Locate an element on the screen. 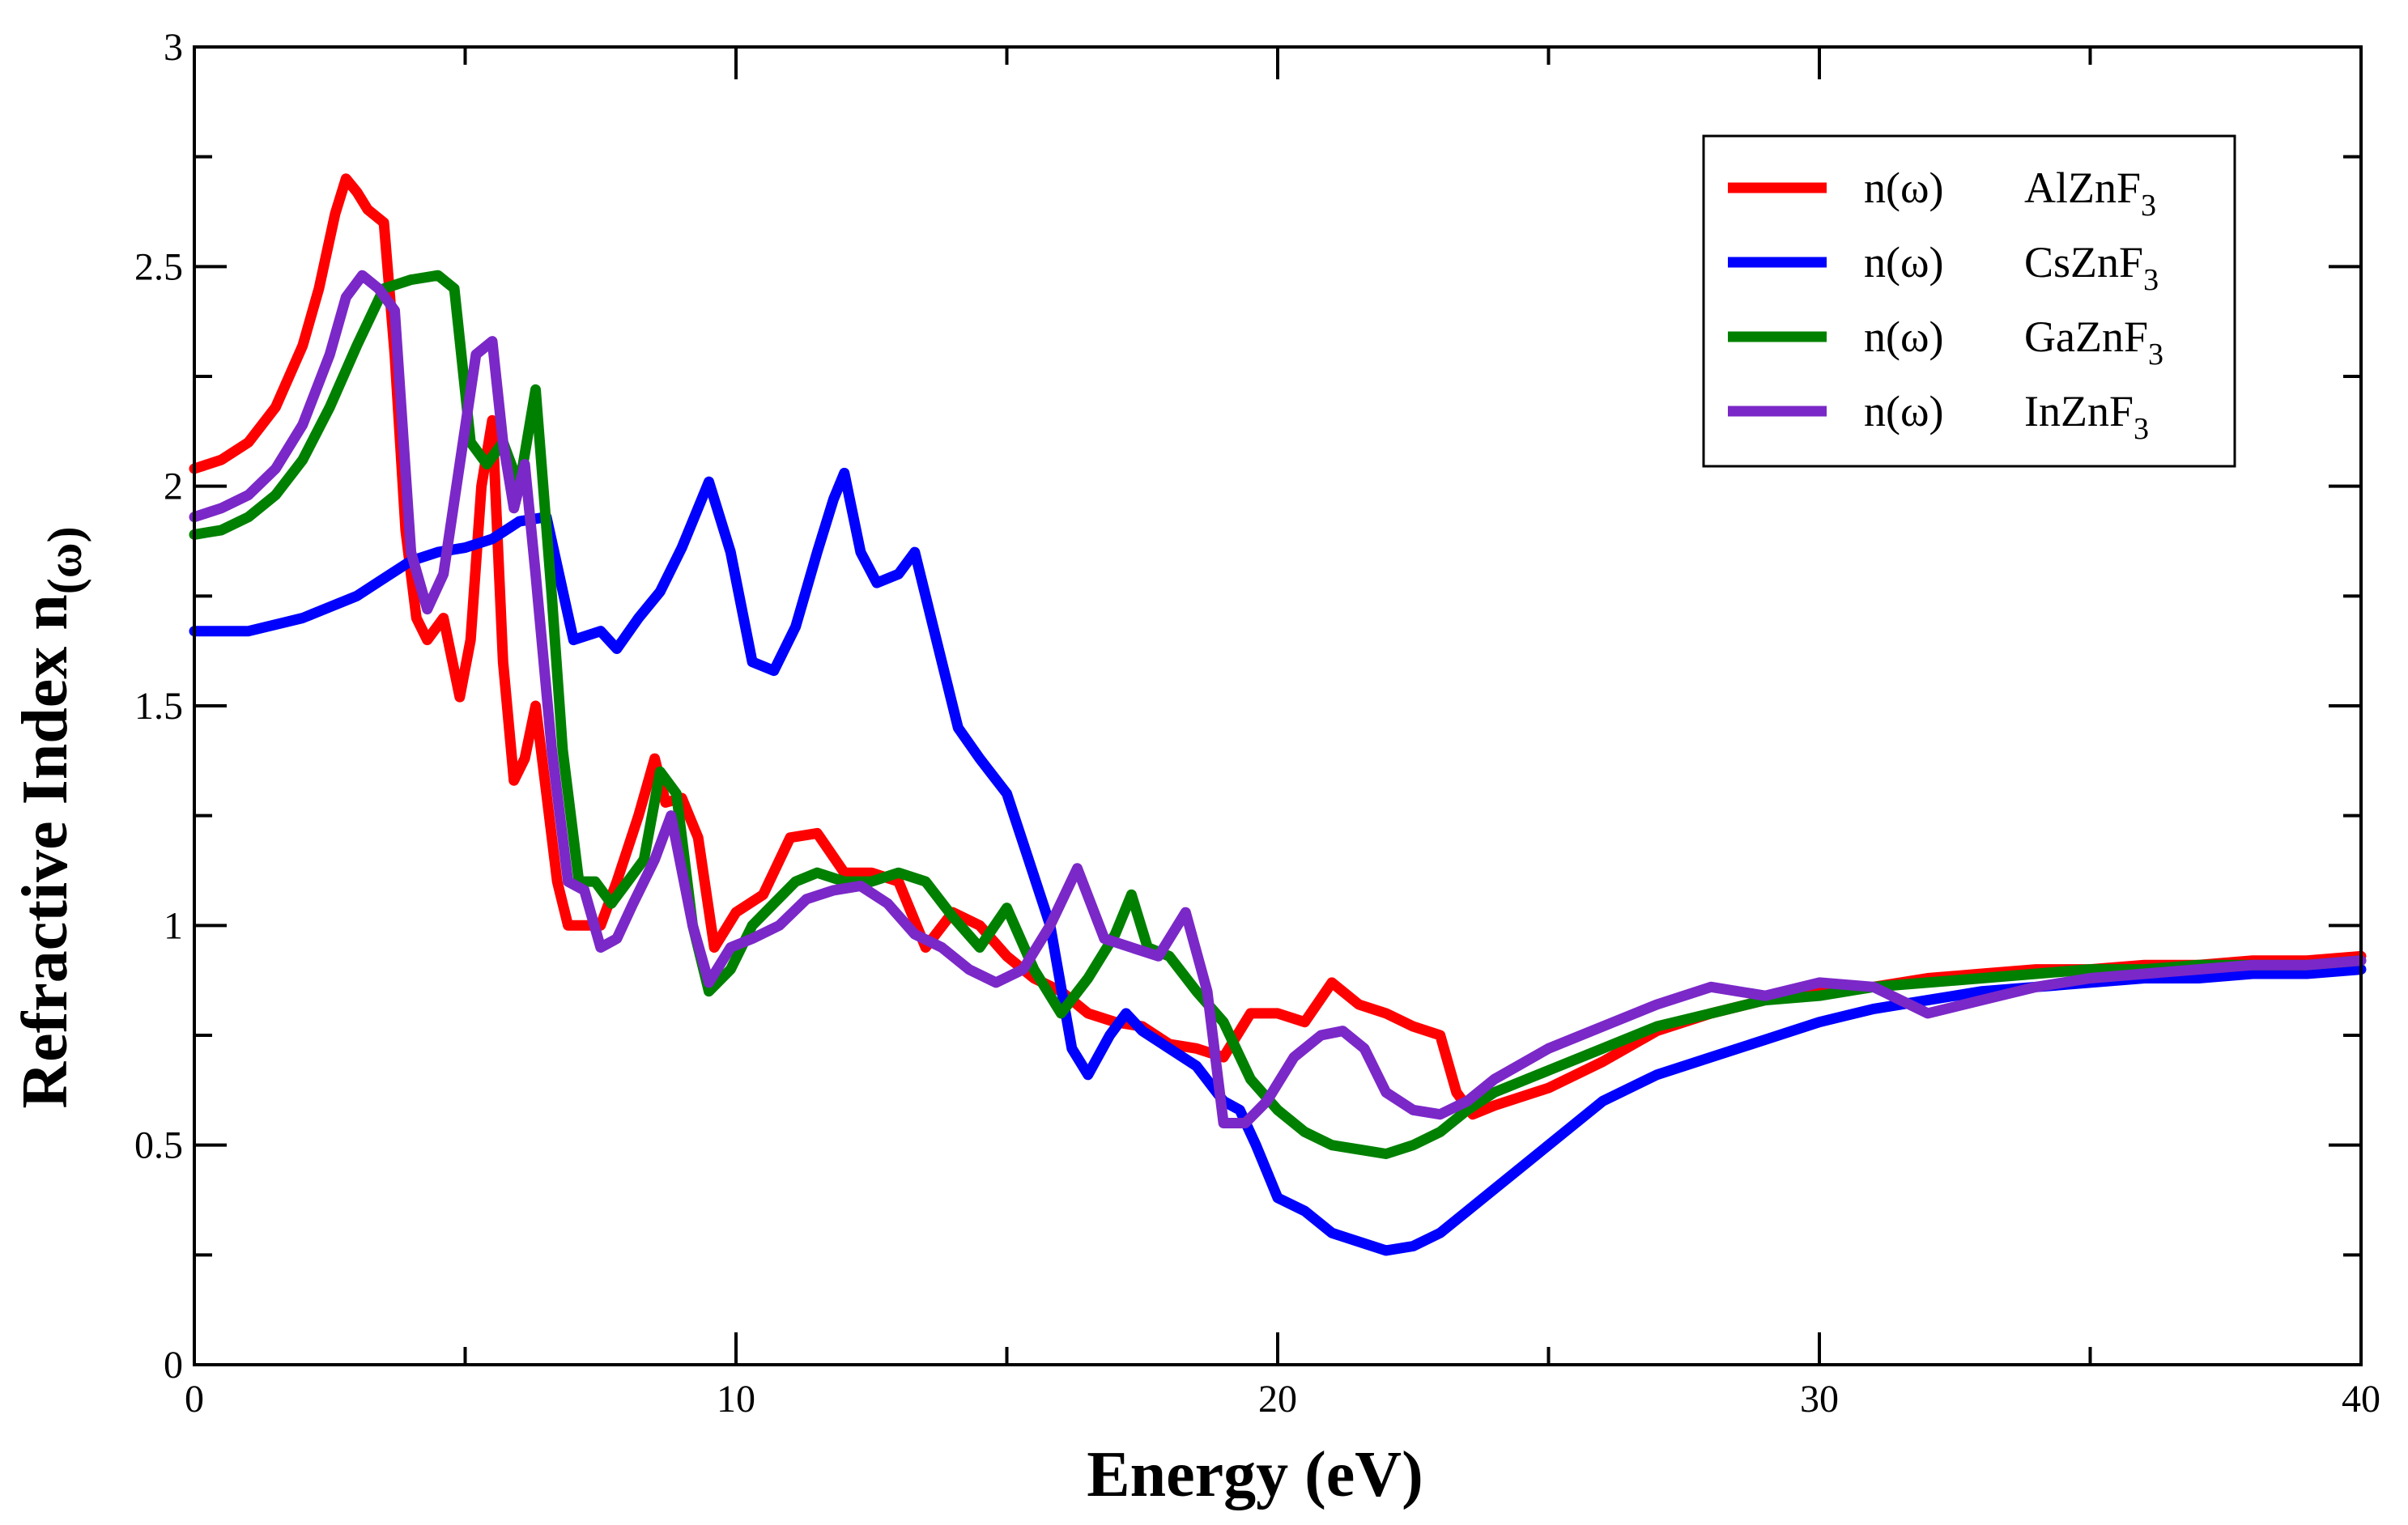 The image size is (2408, 1525). y-tick-label: 3 is located at coordinates (174, 48).